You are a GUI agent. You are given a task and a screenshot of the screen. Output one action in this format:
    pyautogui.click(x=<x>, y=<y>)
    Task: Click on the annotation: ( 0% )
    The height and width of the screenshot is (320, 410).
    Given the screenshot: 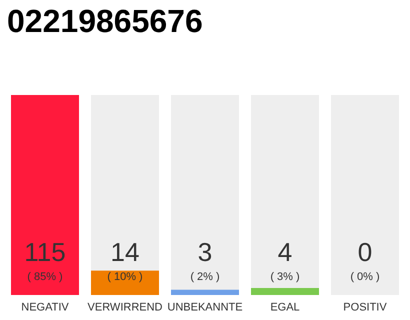 What is the action you would take?
    pyautogui.click(x=365, y=277)
    